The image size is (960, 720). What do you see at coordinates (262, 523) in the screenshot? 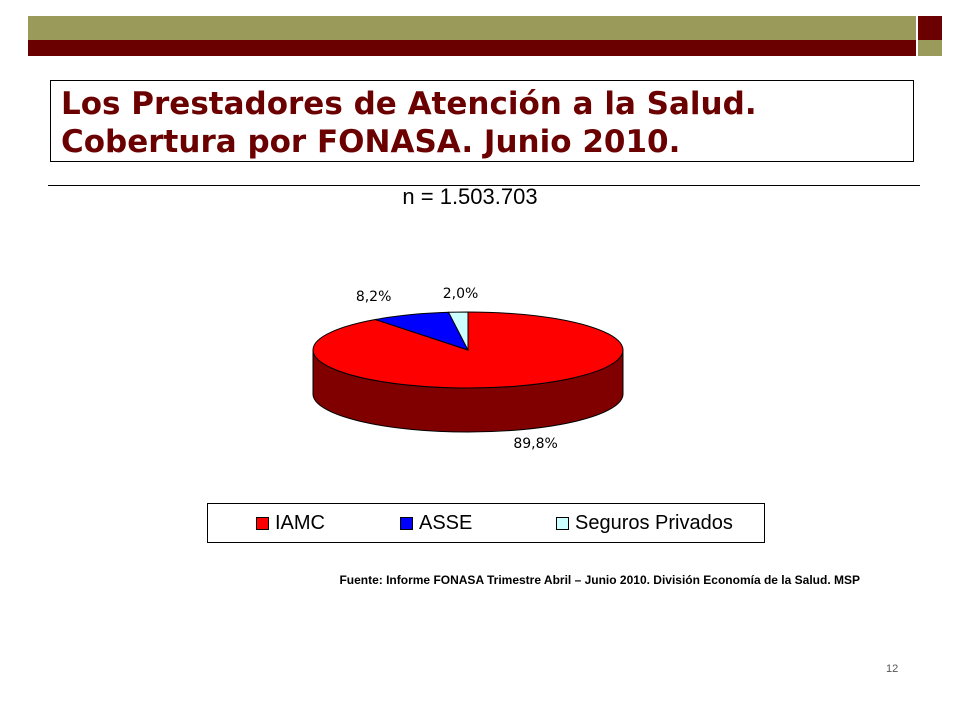
I see `legend-swatch-iamc` at bounding box center [262, 523].